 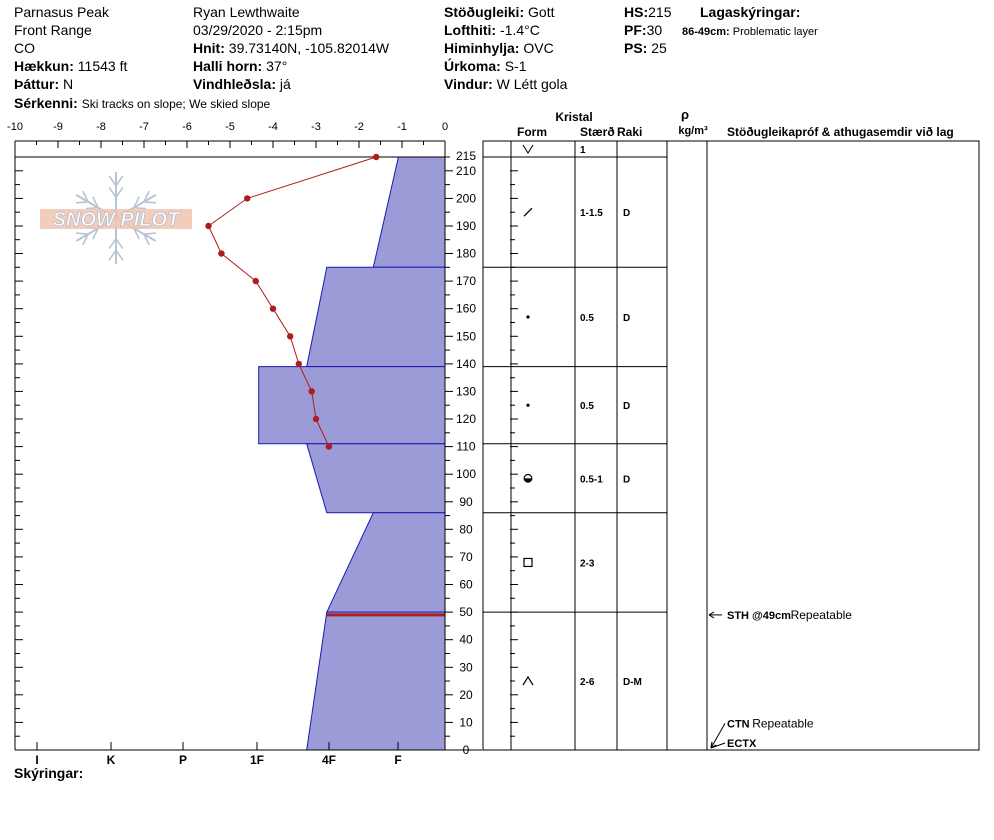 I want to click on snow-height-value: 215, so click(x=660, y=12).